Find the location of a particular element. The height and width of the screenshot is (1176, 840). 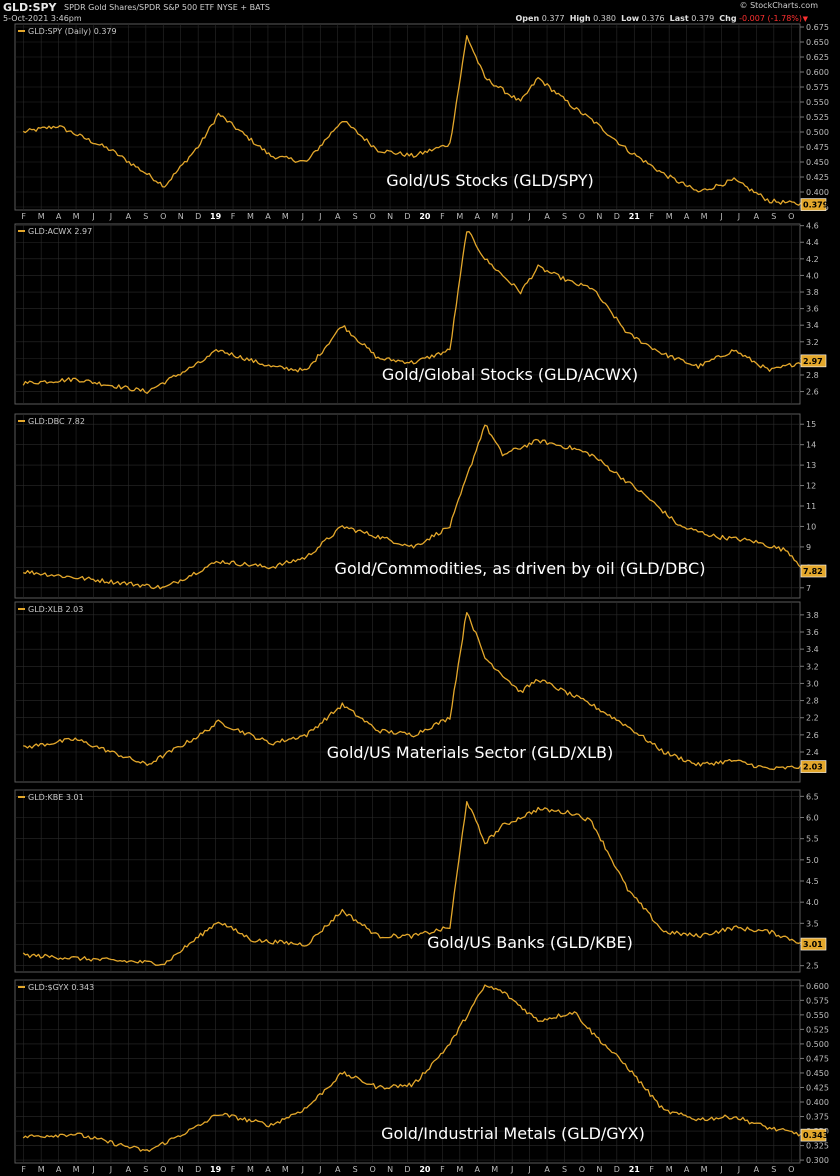

y-tick-label: 12 is located at coordinates (811, 486).